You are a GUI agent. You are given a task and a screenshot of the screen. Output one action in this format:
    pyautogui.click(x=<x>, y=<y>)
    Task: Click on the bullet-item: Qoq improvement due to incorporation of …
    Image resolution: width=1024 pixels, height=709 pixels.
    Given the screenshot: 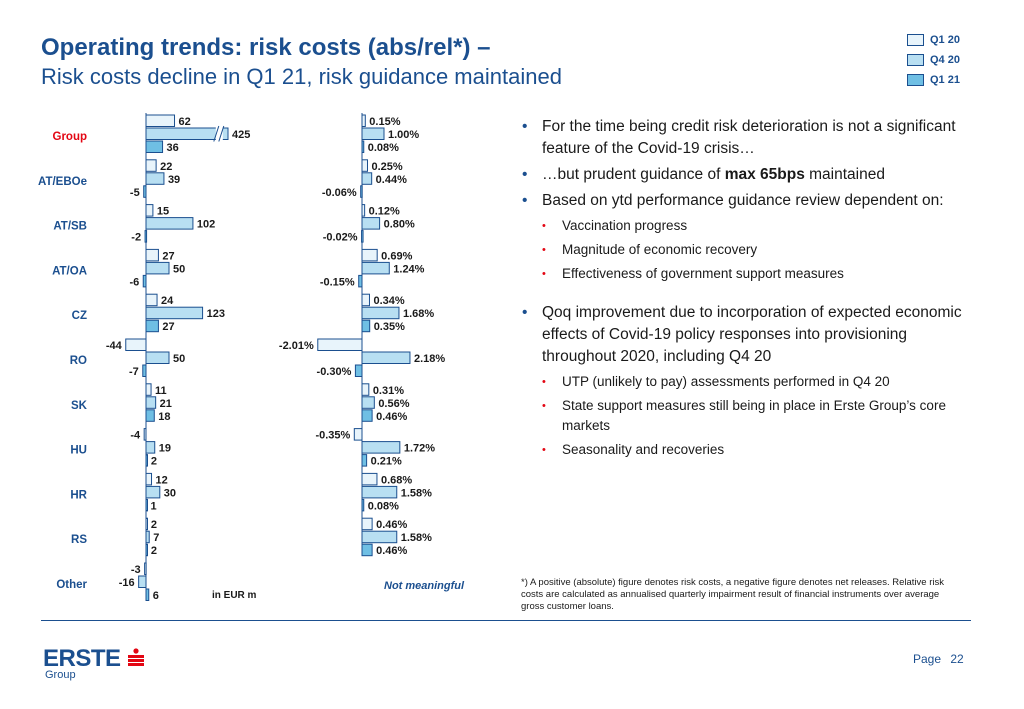 What is the action you would take?
    pyautogui.click(x=745, y=335)
    